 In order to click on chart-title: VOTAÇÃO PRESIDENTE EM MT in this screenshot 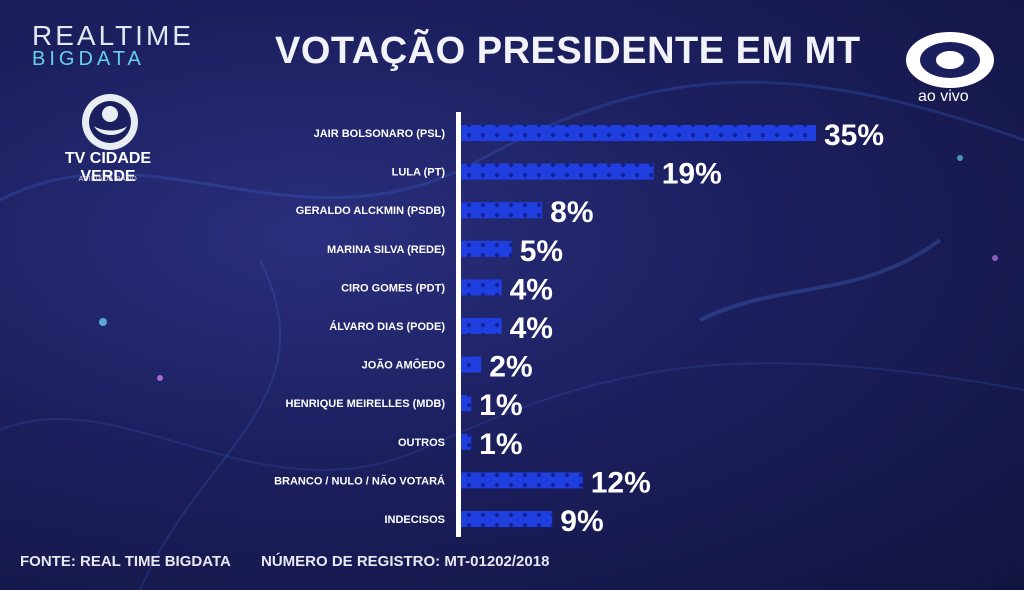, I will do `click(568, 51)`.